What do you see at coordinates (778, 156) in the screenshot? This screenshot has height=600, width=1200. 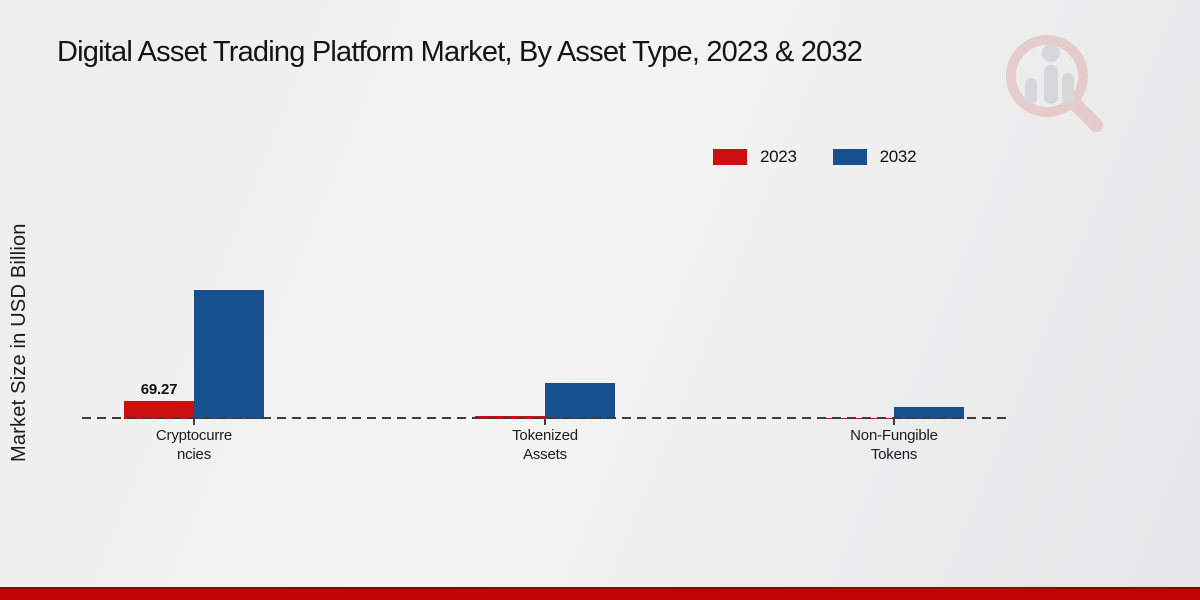 I see `legend-label: 2023` at bounding box center [778, 156].